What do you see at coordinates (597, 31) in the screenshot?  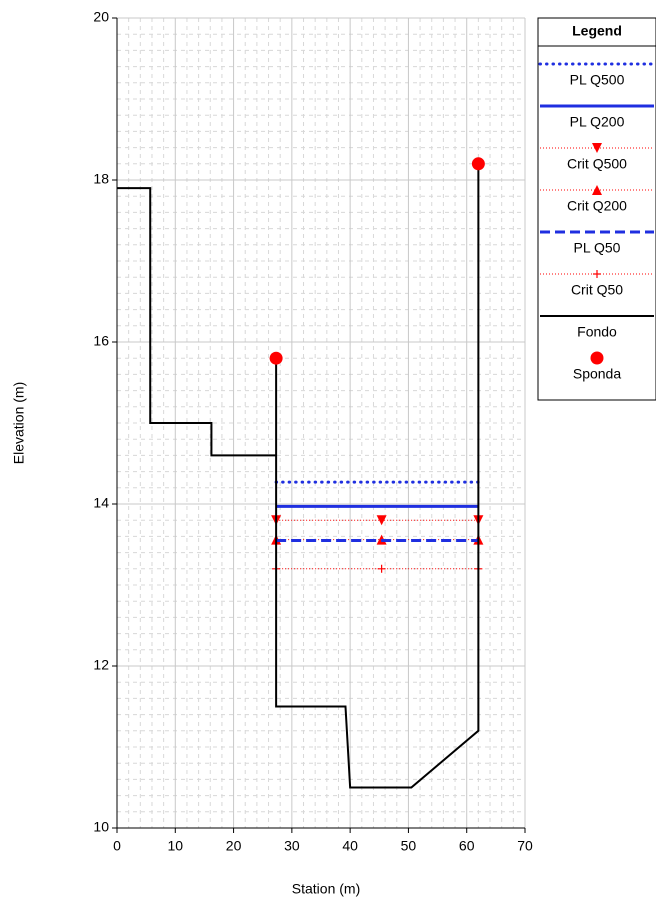 I see `legend-title: Legend` at bounding box center [597, 31].